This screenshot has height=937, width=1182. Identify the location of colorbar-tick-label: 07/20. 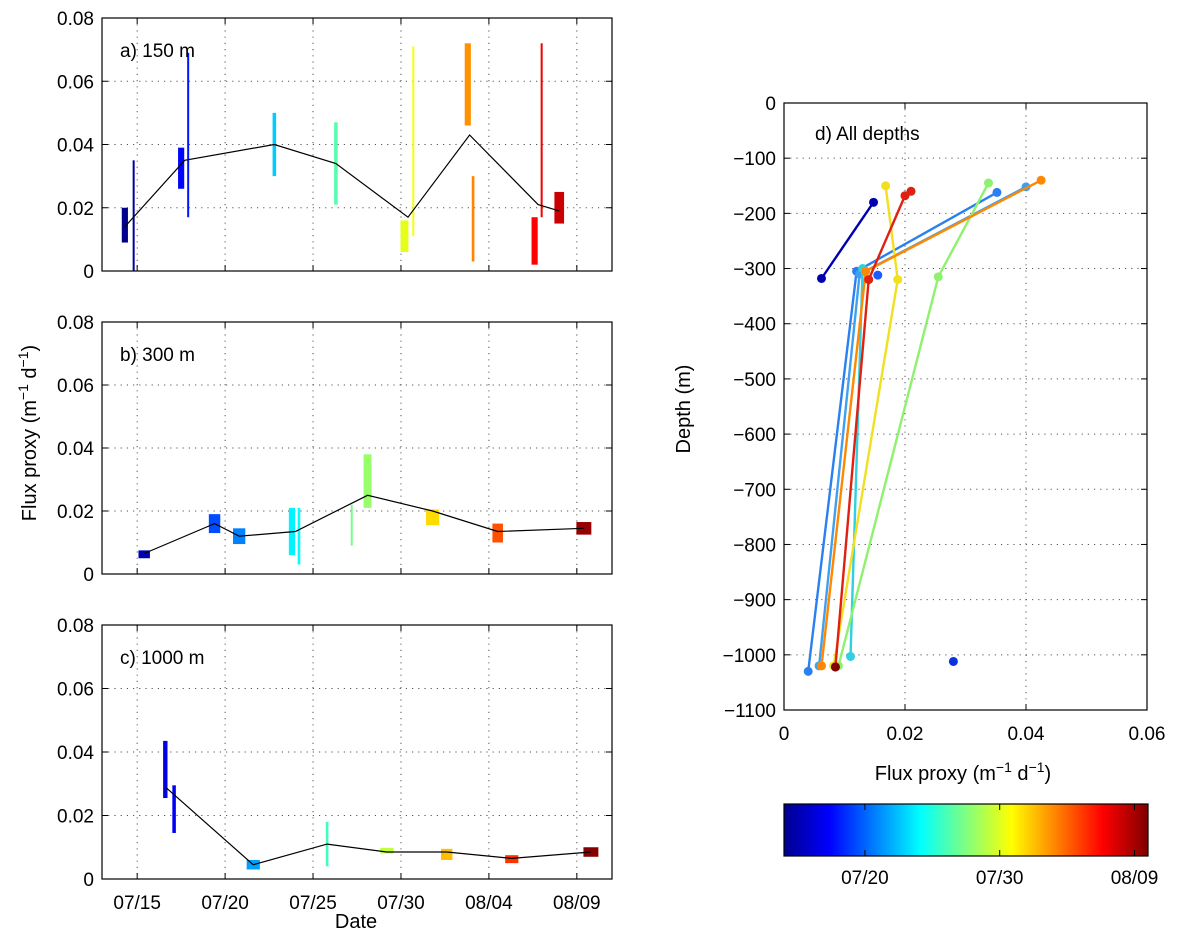
(865, 878).